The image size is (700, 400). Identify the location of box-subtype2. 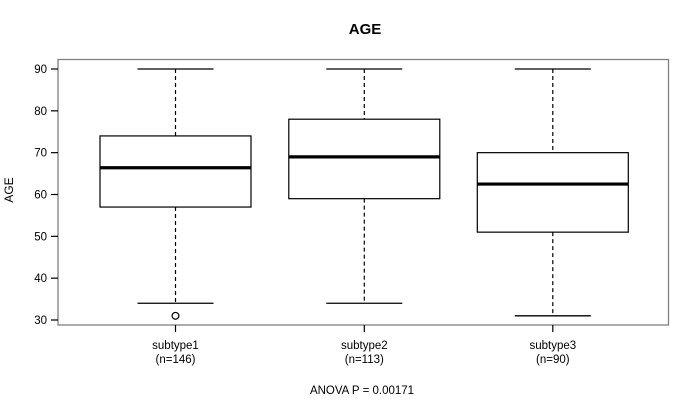
(364, 159).